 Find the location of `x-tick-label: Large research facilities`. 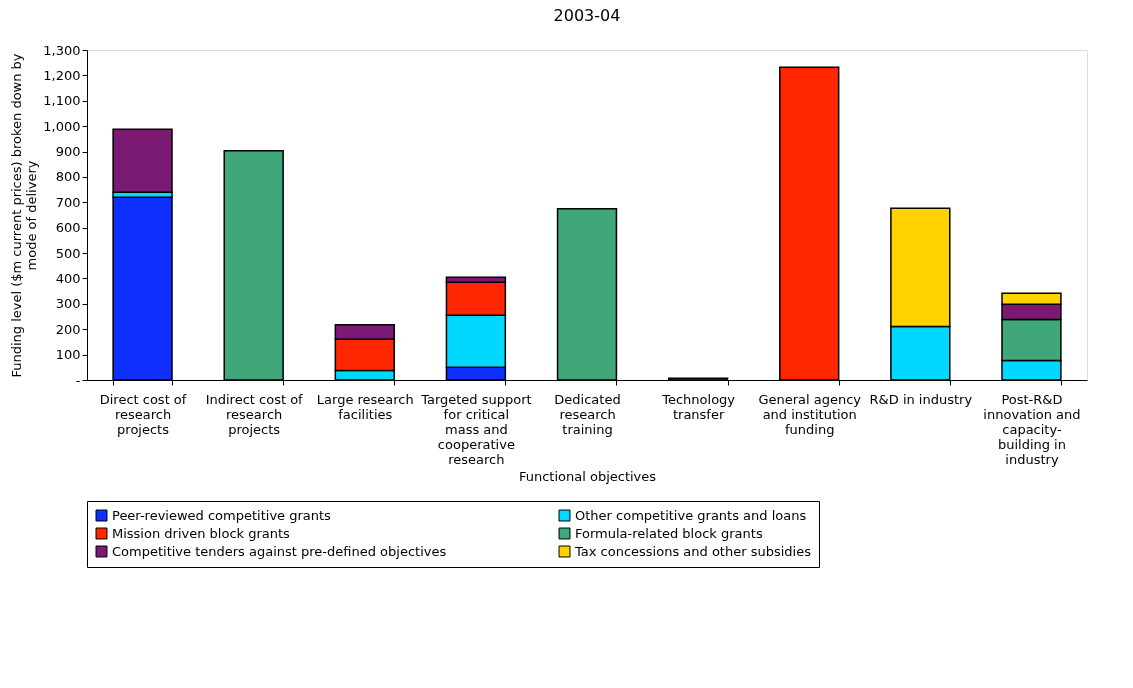

x-tick-label: Large research facilities is located at coordinates (365, 406).